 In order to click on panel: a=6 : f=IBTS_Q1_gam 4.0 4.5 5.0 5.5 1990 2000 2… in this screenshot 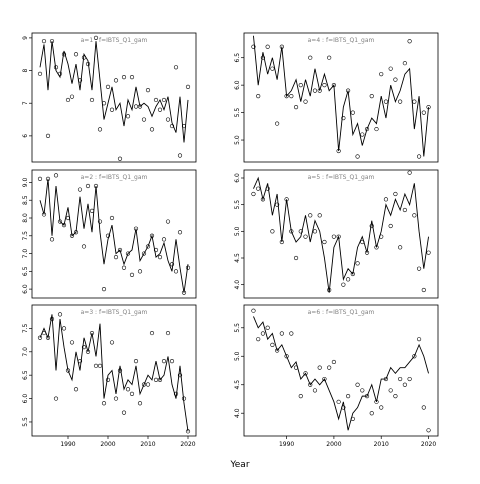, I will do `click(336, 376)`.